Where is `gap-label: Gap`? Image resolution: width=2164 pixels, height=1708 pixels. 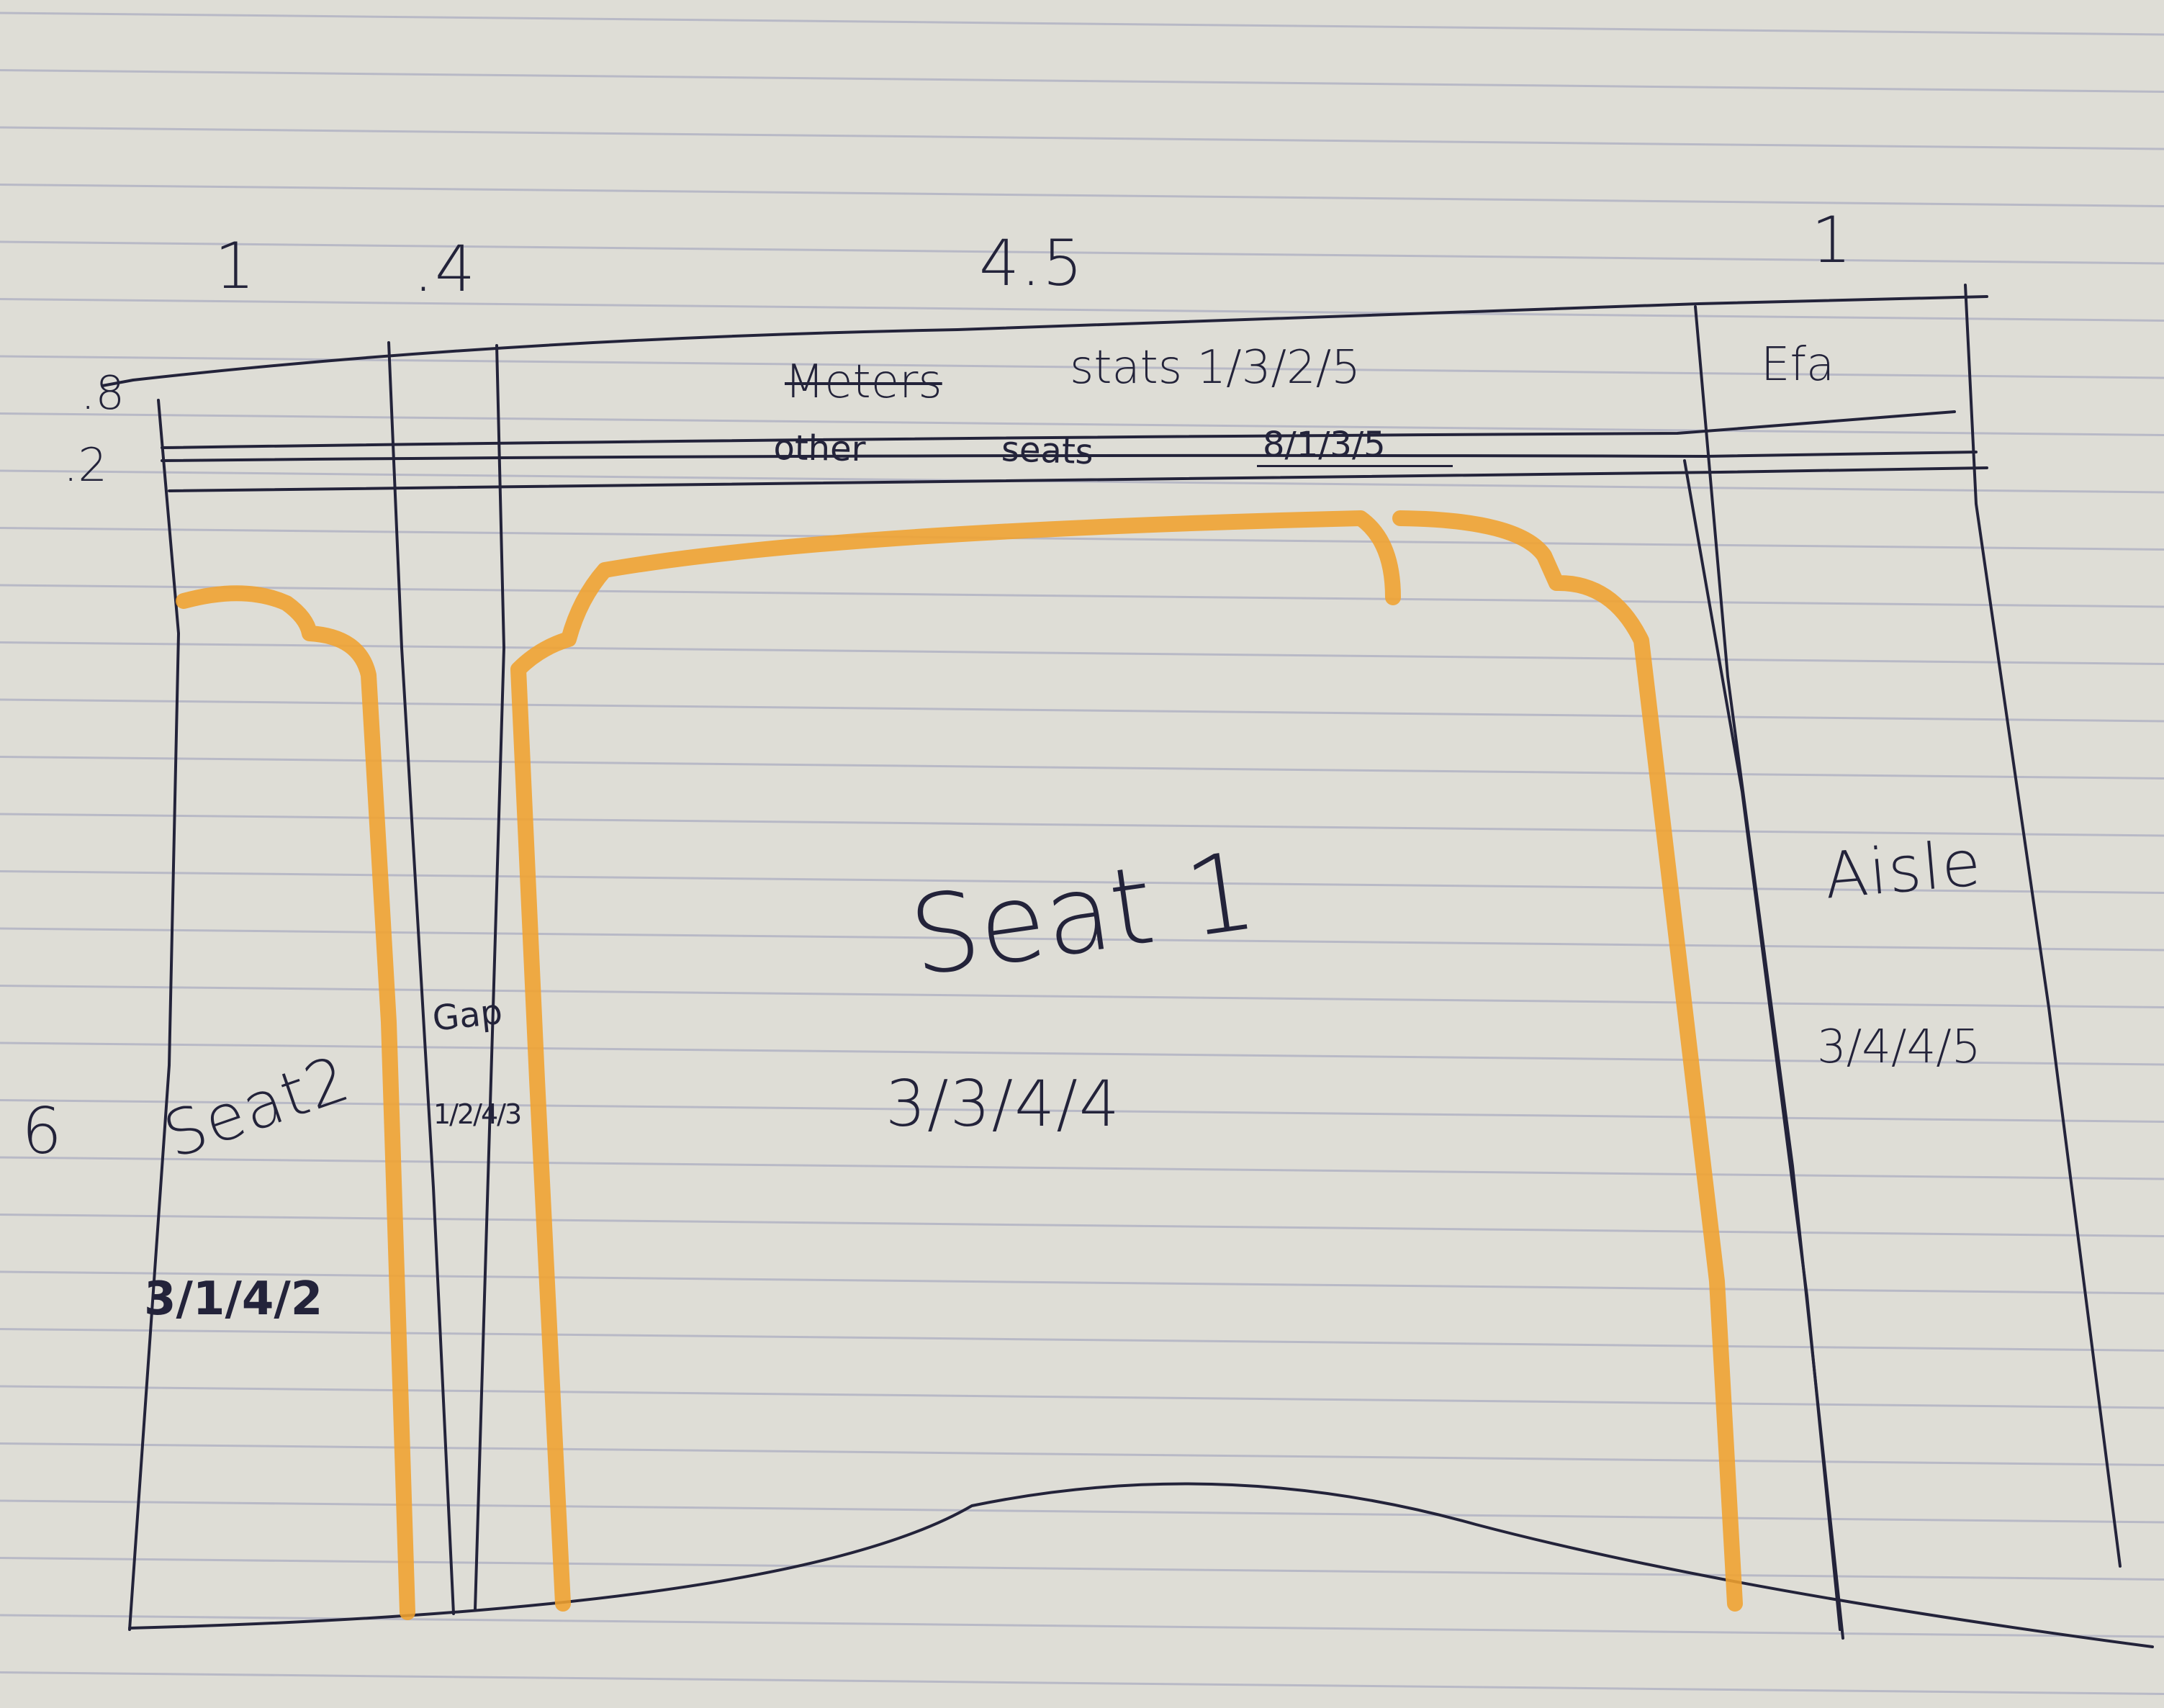
gap-label: Gap is located at coordinates (468, 1015).